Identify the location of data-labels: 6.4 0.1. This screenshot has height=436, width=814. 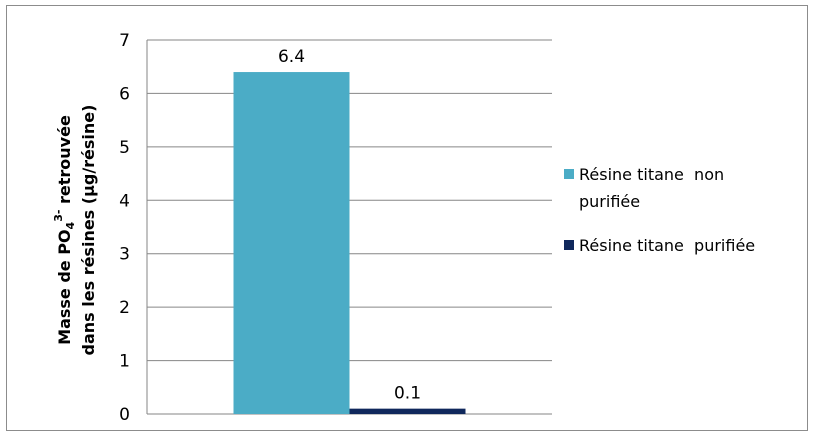
(349, 225).